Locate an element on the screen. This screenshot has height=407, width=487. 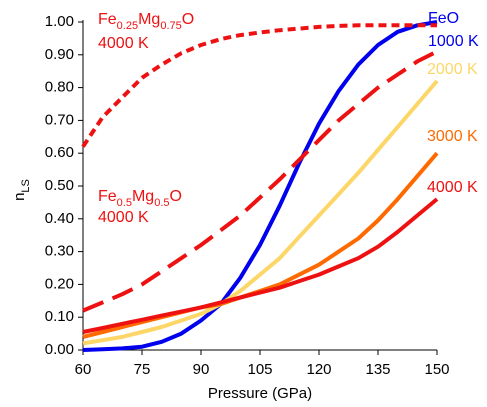
y-tick-label: 0.90 is located at coordinates (59, 54).